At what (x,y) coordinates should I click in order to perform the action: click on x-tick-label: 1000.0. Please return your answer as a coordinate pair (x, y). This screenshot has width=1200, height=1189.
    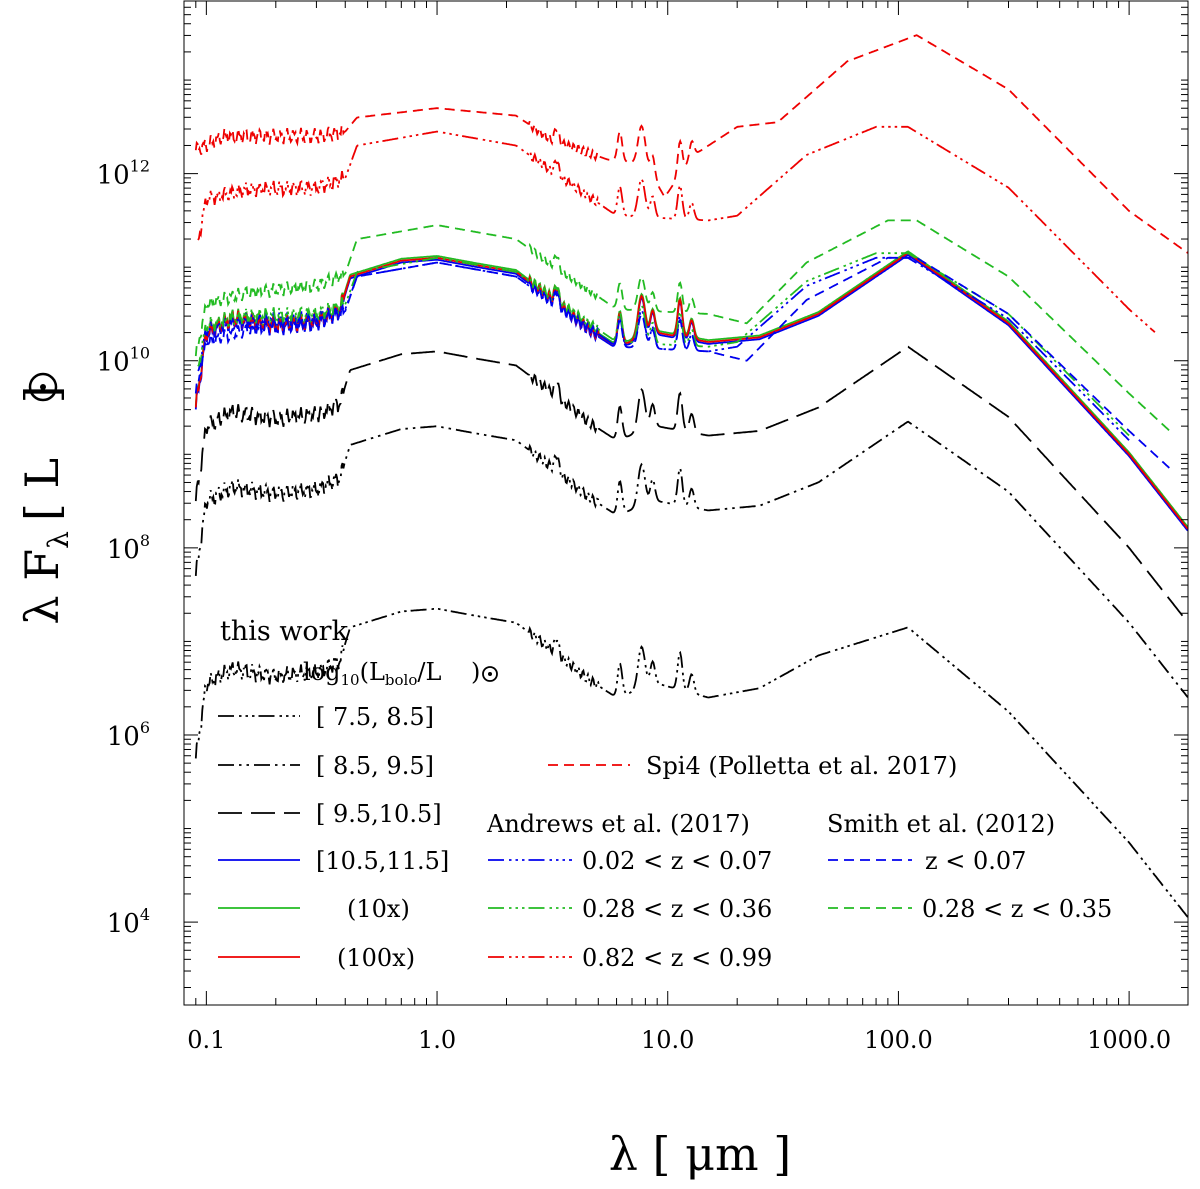
    Looking at the image, I should click on (1129, 1040).